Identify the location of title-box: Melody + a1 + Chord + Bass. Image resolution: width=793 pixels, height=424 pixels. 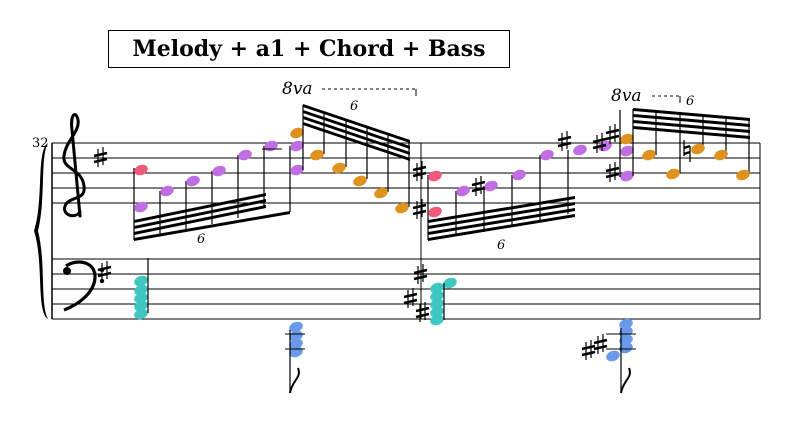
(309, 49).